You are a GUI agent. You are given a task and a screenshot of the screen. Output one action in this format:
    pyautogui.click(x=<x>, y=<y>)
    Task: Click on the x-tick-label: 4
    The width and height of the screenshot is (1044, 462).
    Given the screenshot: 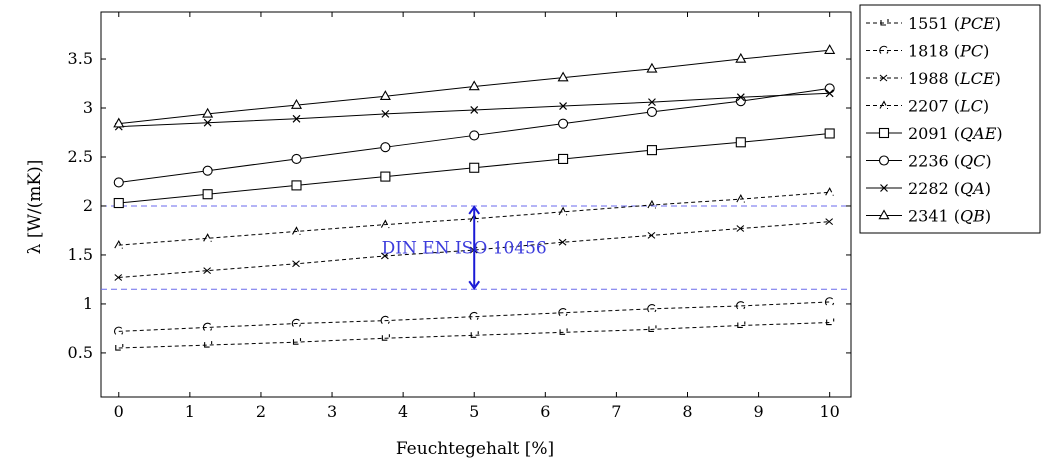 What is the action you would take?
    pyautogui.click(x=403, y=411)
    